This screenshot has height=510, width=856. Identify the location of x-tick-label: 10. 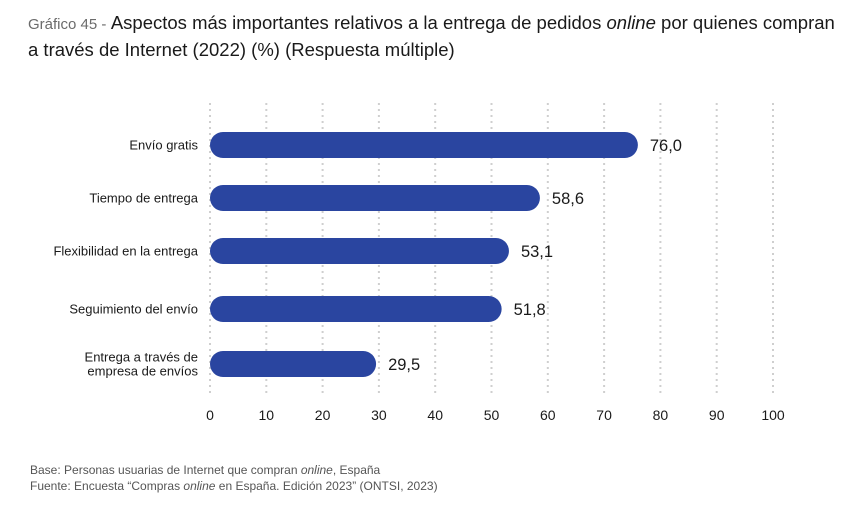
(267, 415).